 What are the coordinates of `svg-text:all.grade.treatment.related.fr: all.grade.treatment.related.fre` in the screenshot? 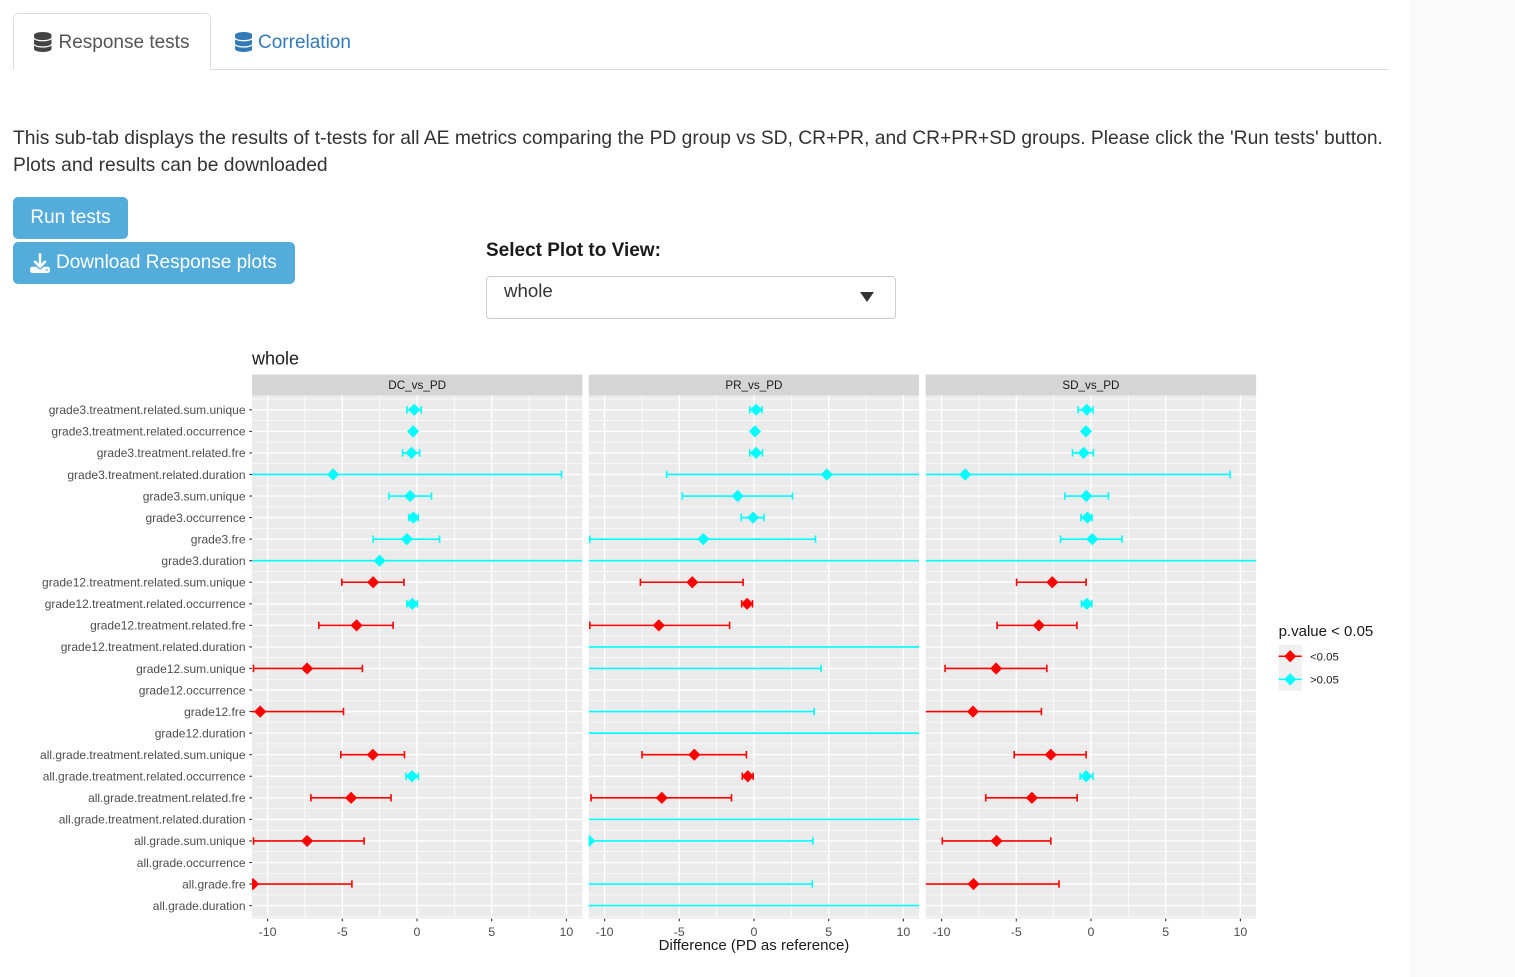 It's located at (167, 798).